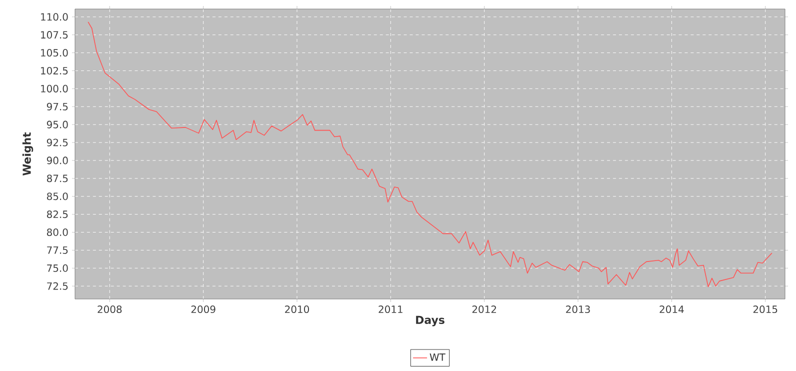 Image resolution: width=796 pixels, height=371 pixels. Describe the element at coordinates (438, 357) in the screenshot. I see `legend-label: WT` at that location.